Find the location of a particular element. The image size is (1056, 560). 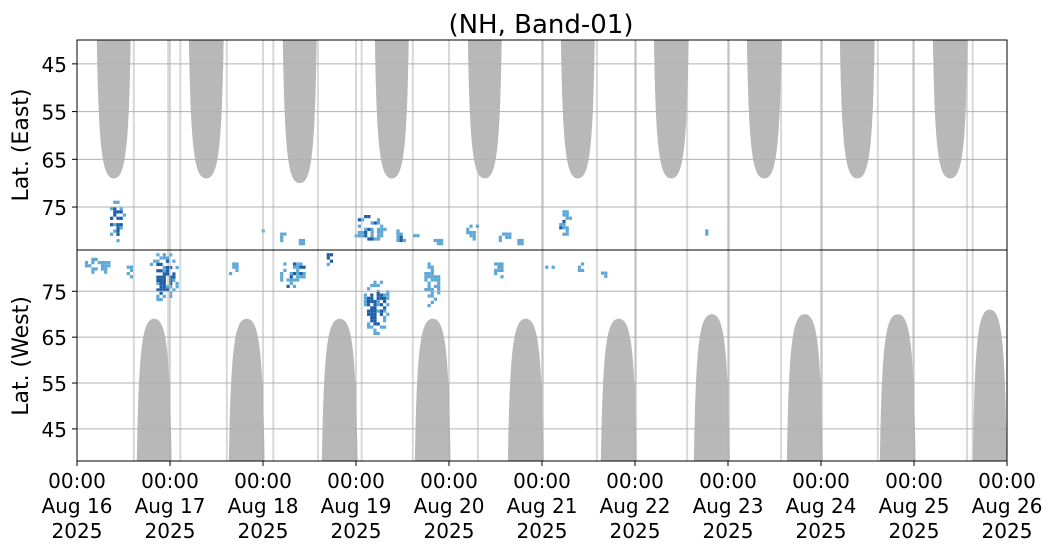

y-tick-label-west: 55 is located at coordinates (54, 384).